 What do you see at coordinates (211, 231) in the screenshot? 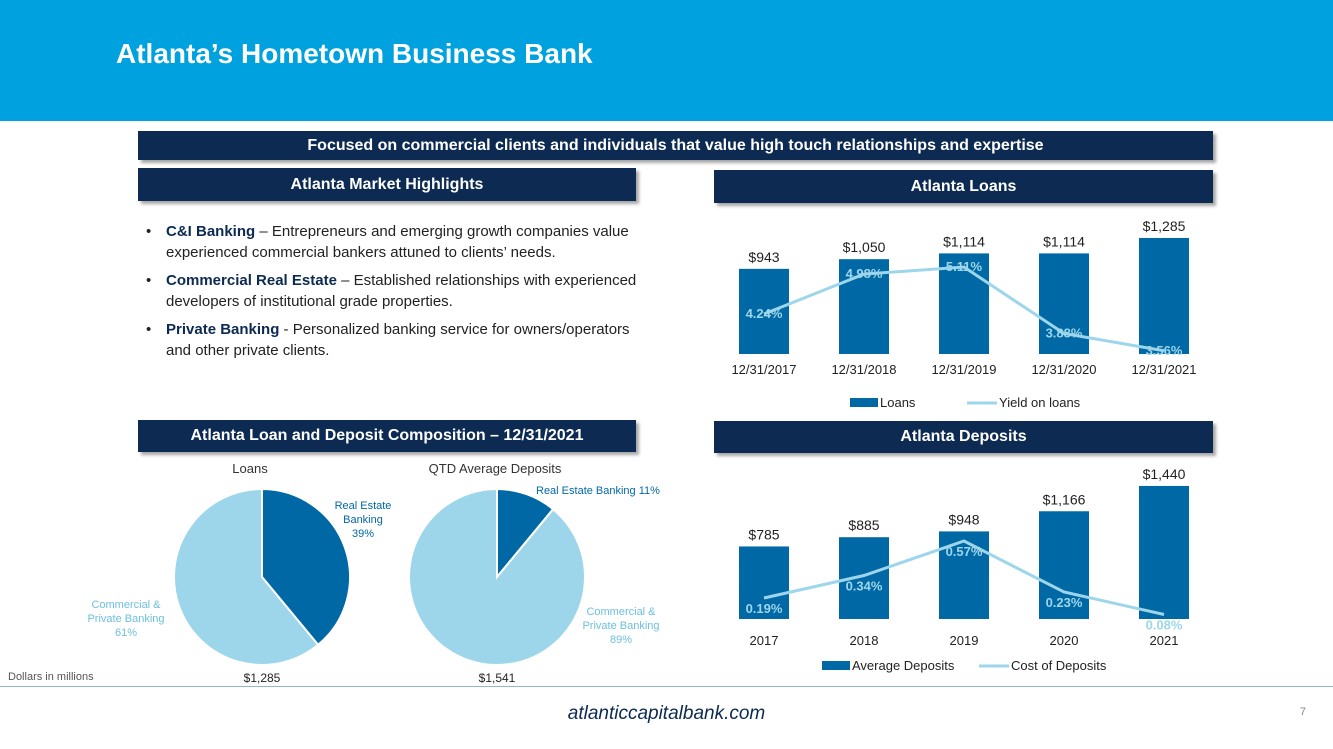
I see `bullet-term: C&I Banking` at bounding box center [211, 231].